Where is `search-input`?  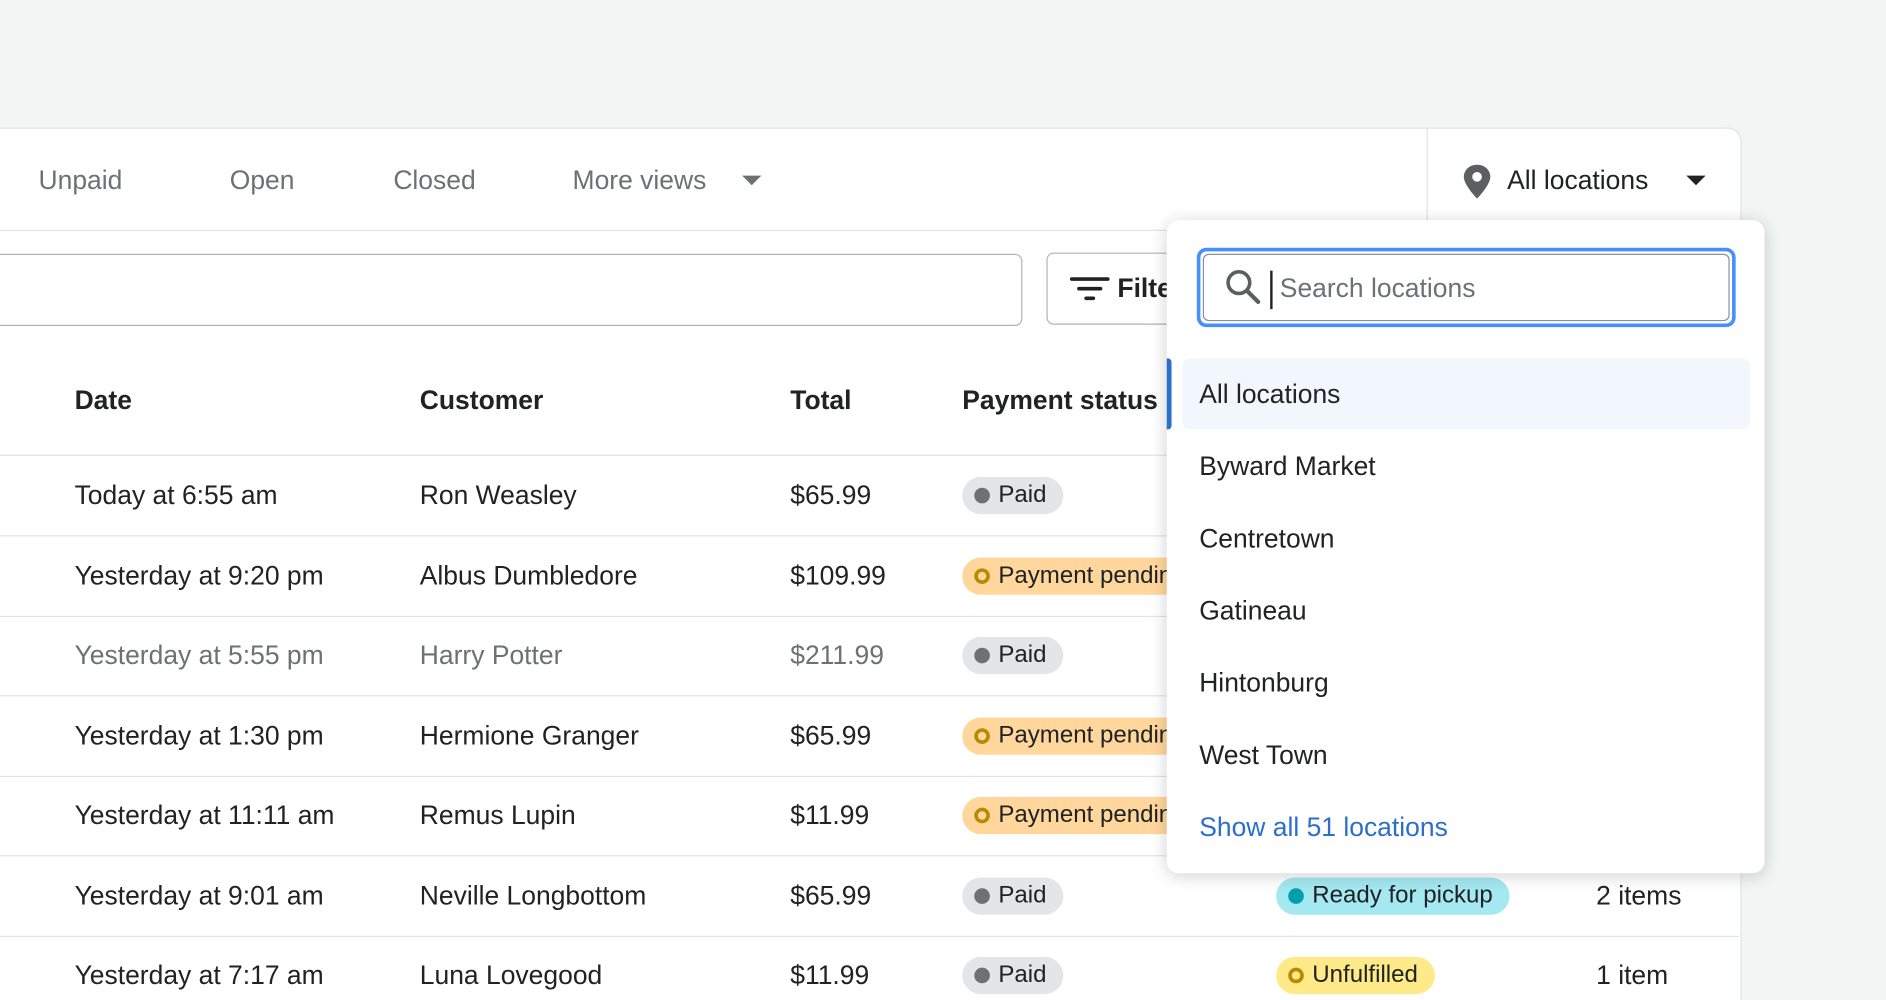
search-input is located at coordinates (511, 289).